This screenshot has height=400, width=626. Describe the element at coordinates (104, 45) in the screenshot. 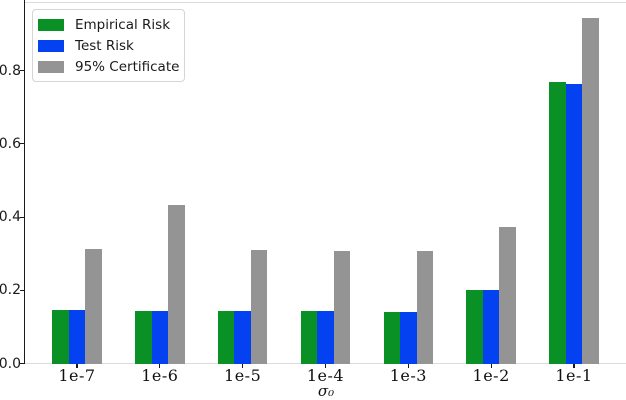

I see `legend-label: Test Risk` at that location.